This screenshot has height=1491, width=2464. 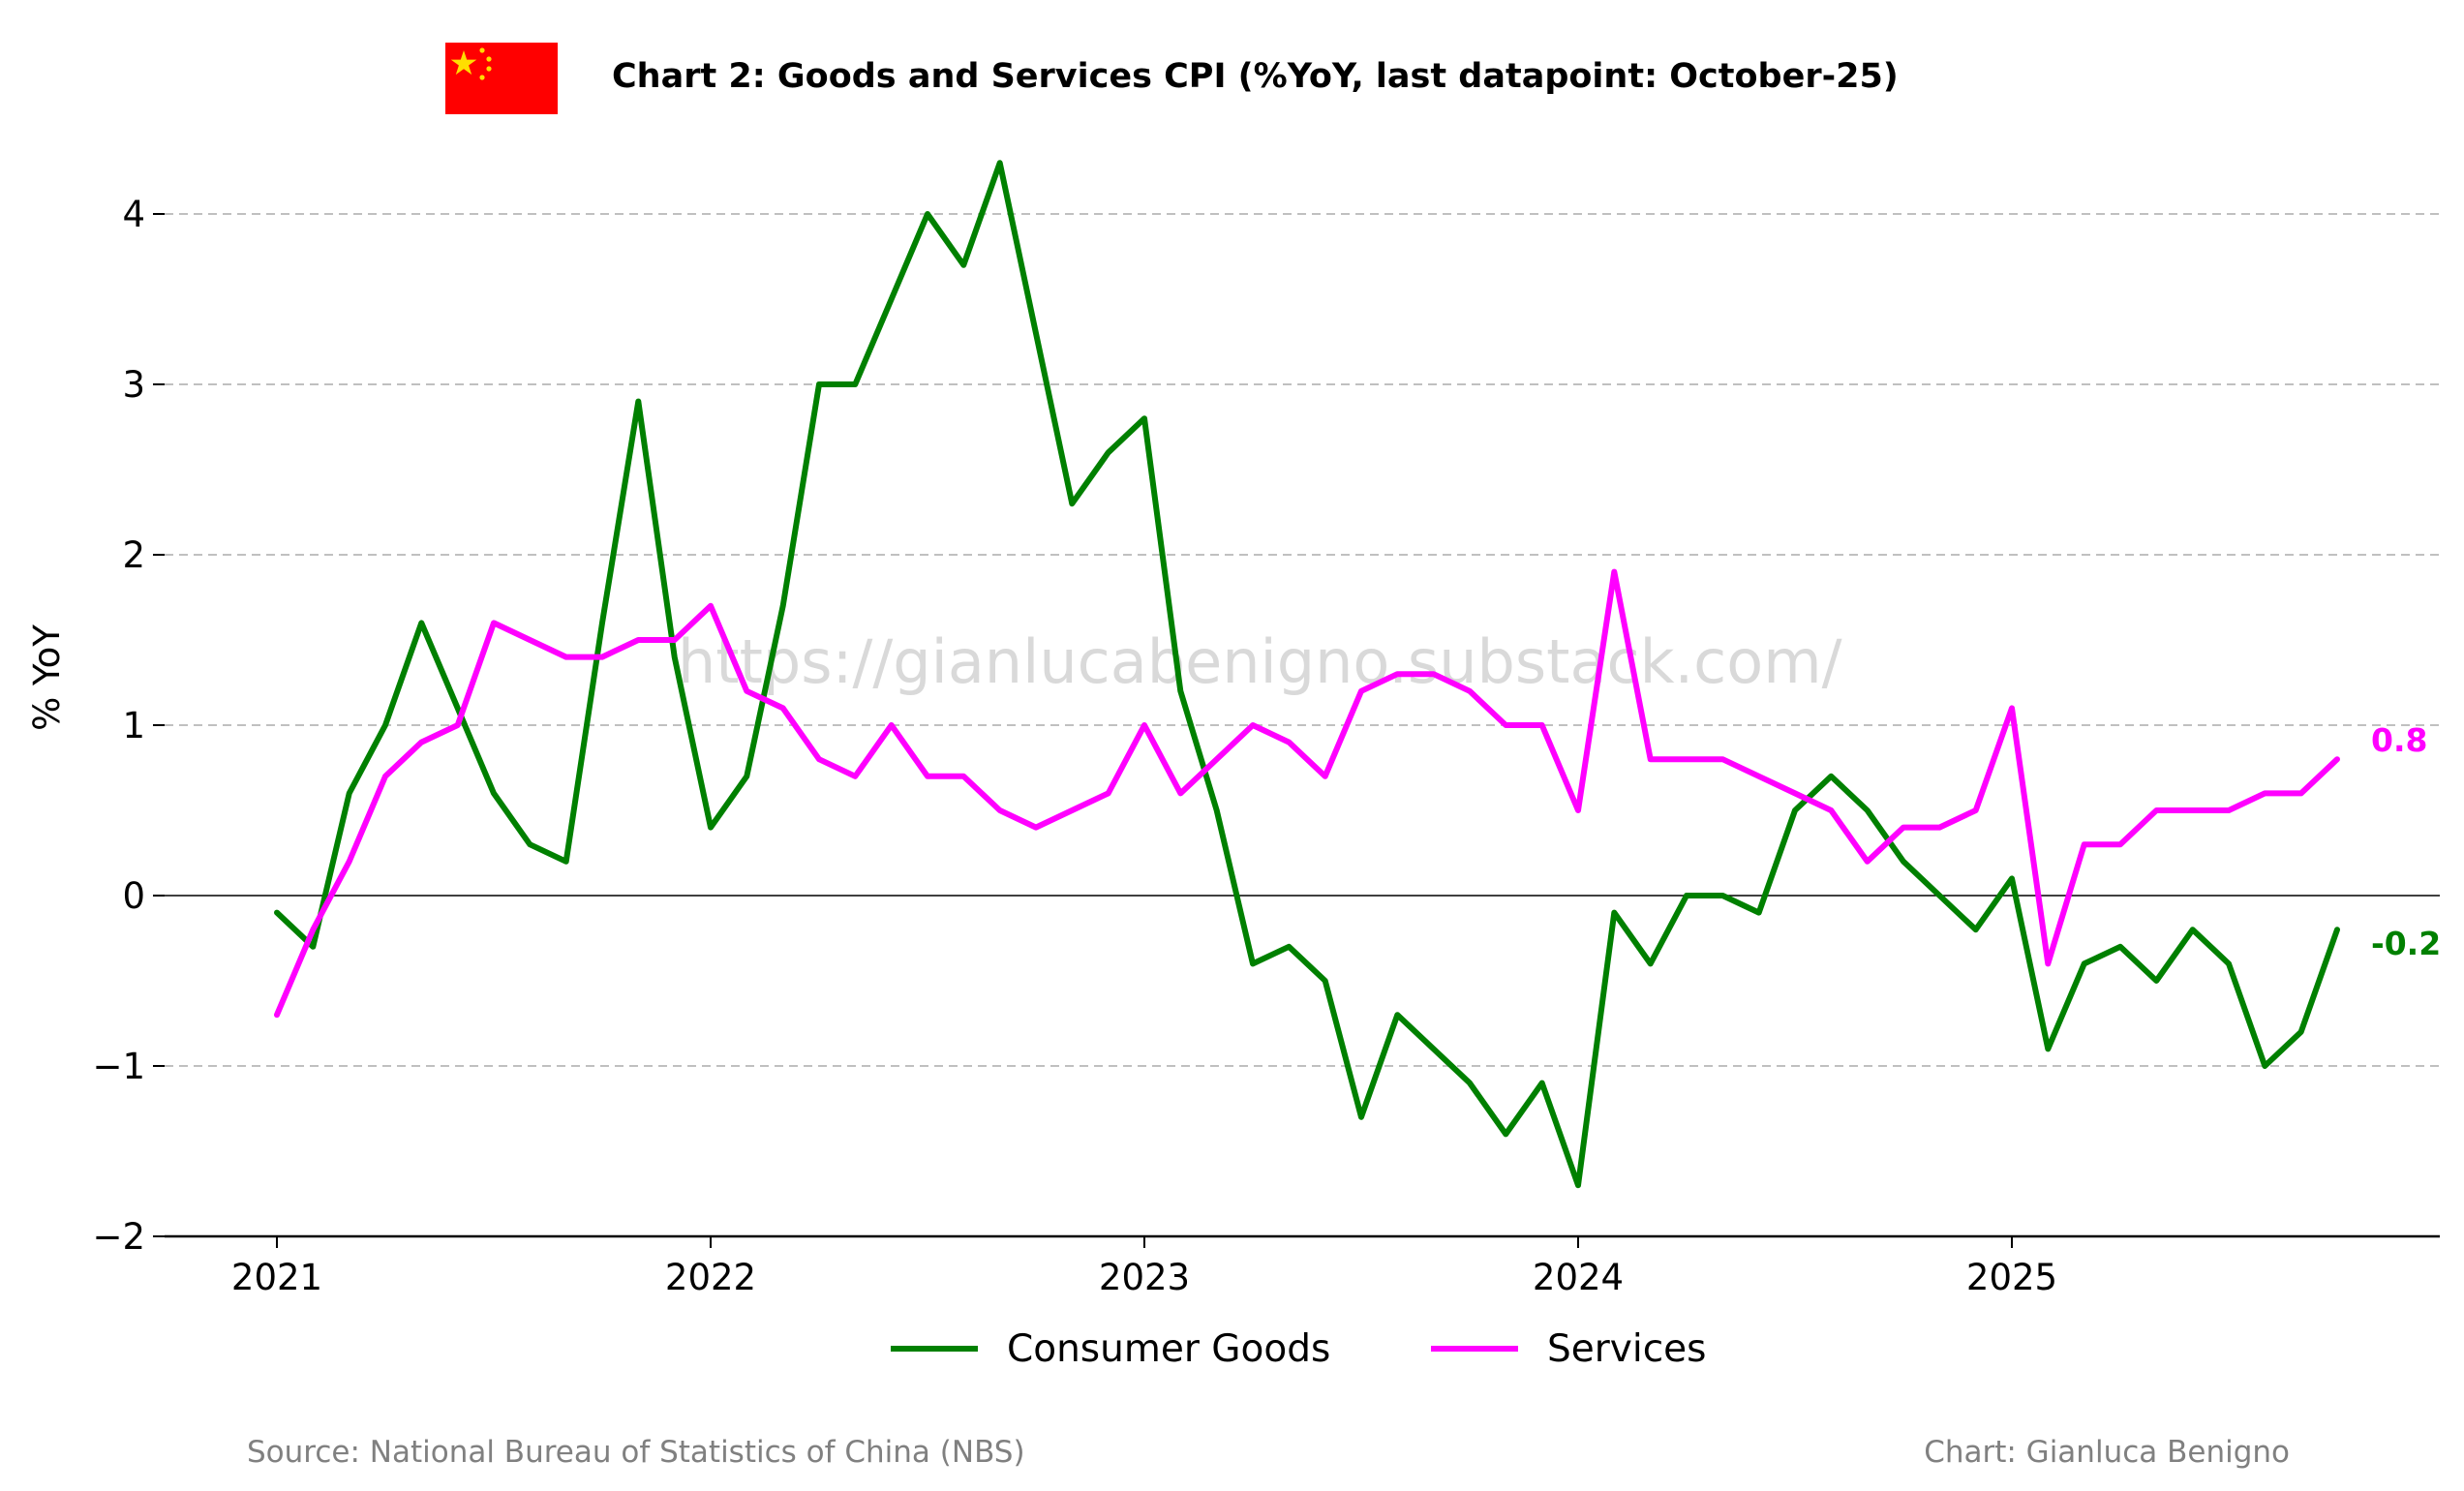 I want to click on x-tick-label: 2022, so click(x=710, y=1277).